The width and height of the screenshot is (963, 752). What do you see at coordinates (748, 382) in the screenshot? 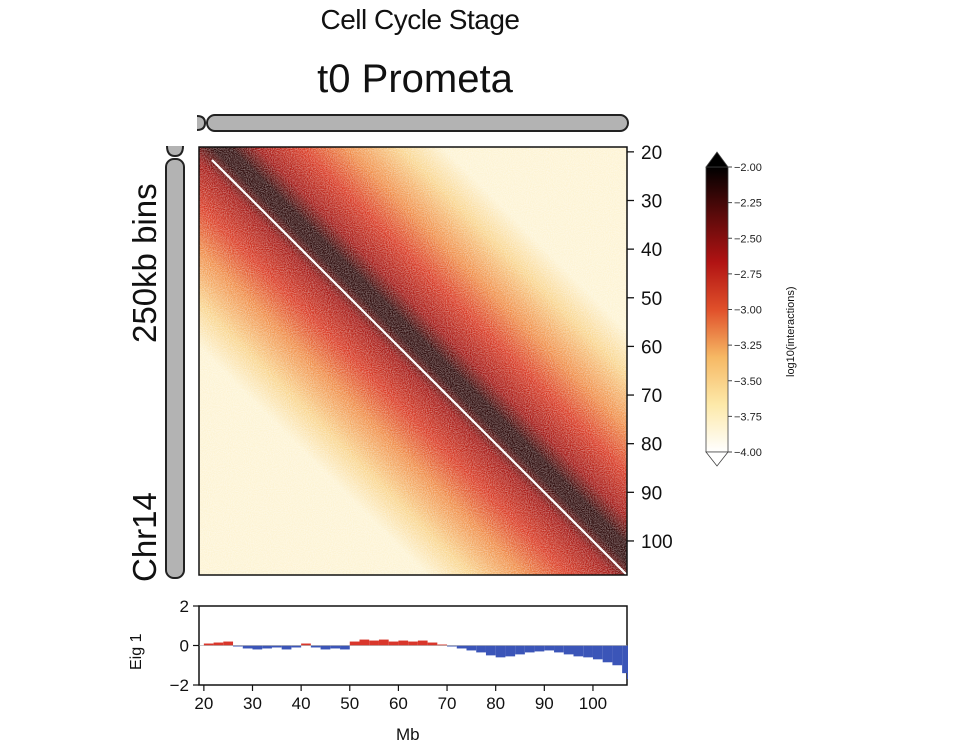
I see `colorbar-tick-label: −3.50` at bounding box center [748, 382].